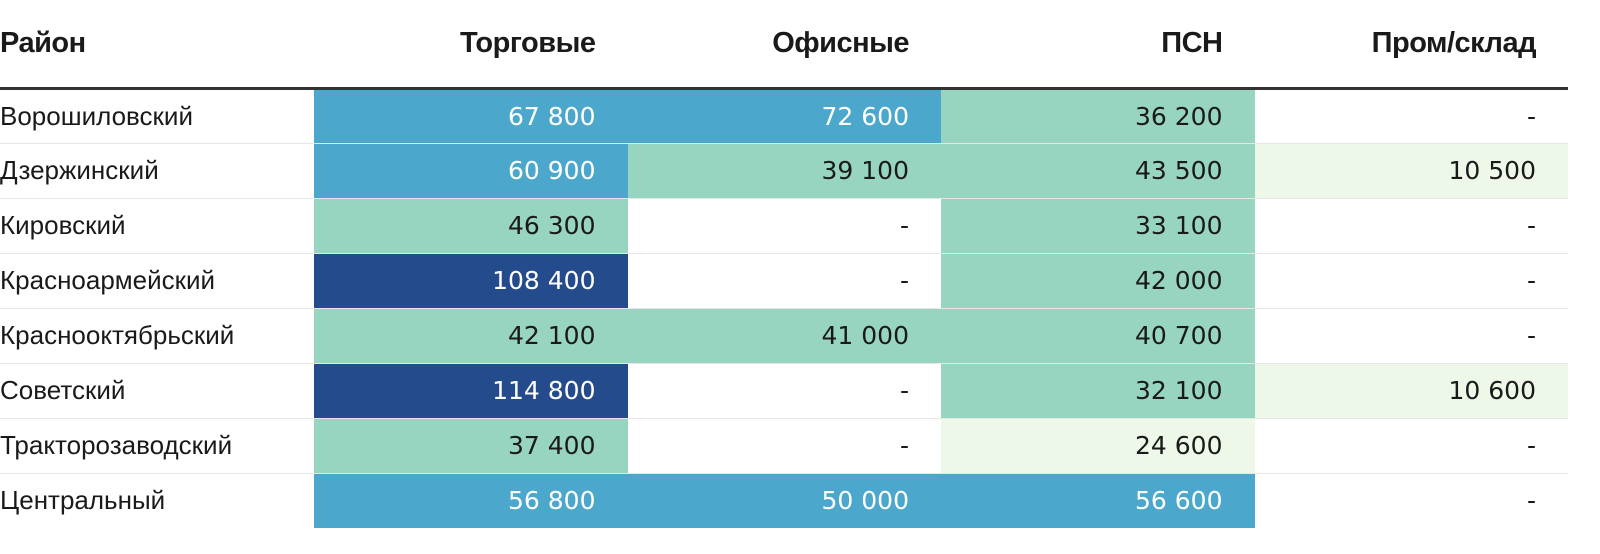 The image size is (1600, 554). I want to click on value-cell-psn: 56 600, so click(1098, 500).